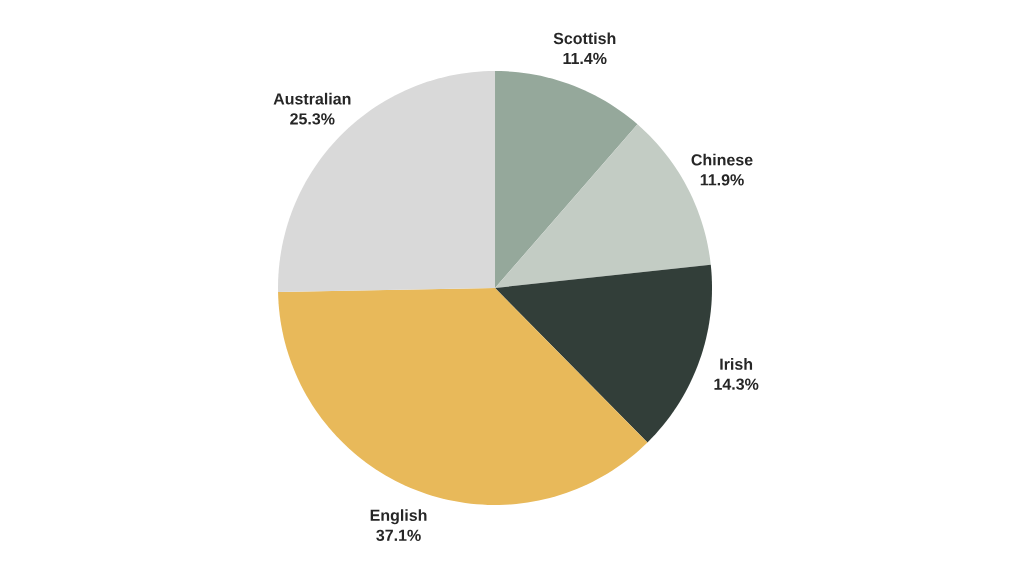 The width and height of the screenshot is (1024, 576). Describe the element at coordinates (736, 364) in the screenshot. I see `slice-label: Irish` at that location.